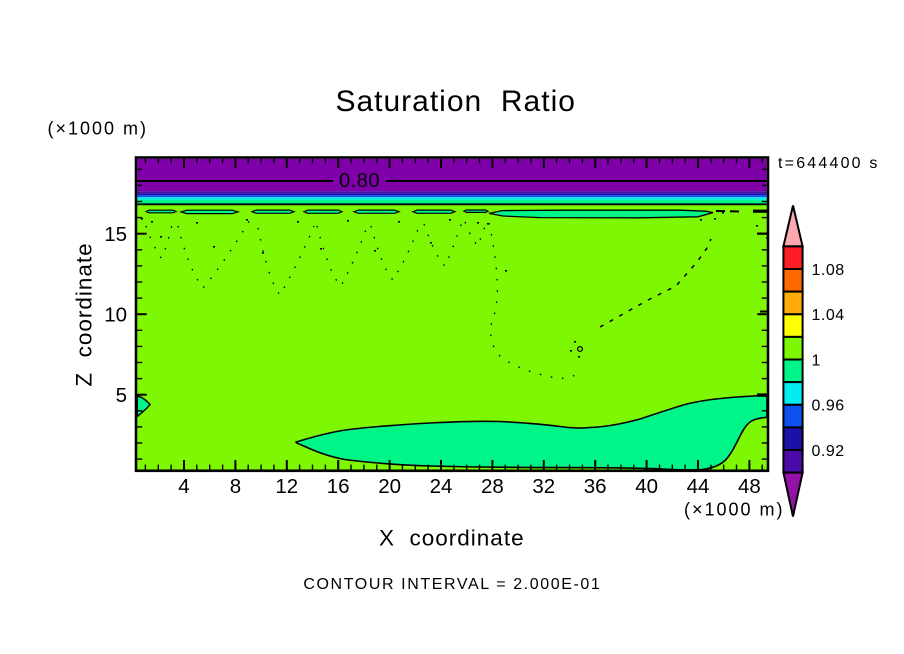 The image size is (904, 654). Describe the element at coordinates (286, 486) in the screenshot. I see `svg-text: 12` at that location.